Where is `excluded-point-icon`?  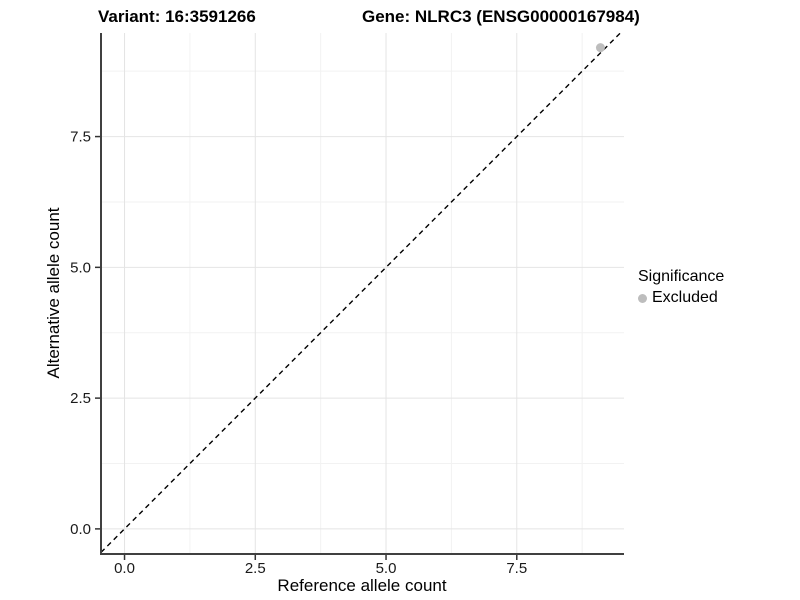 excluded-point-icon is located at coordinates (642, 298).